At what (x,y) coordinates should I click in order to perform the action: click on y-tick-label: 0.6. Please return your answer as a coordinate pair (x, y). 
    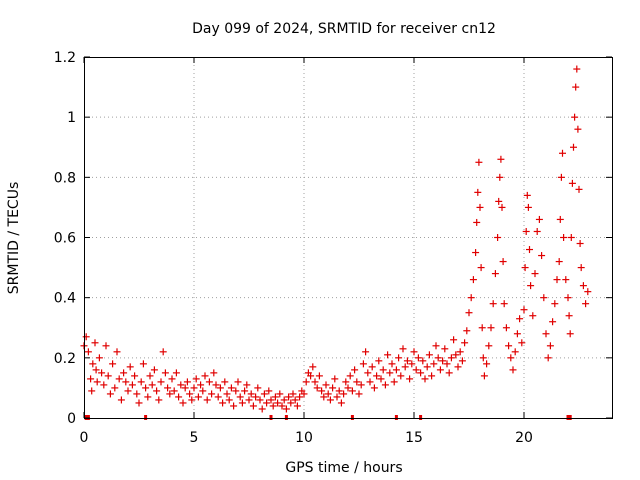
    Looking at the image, I should click on (65, 239).